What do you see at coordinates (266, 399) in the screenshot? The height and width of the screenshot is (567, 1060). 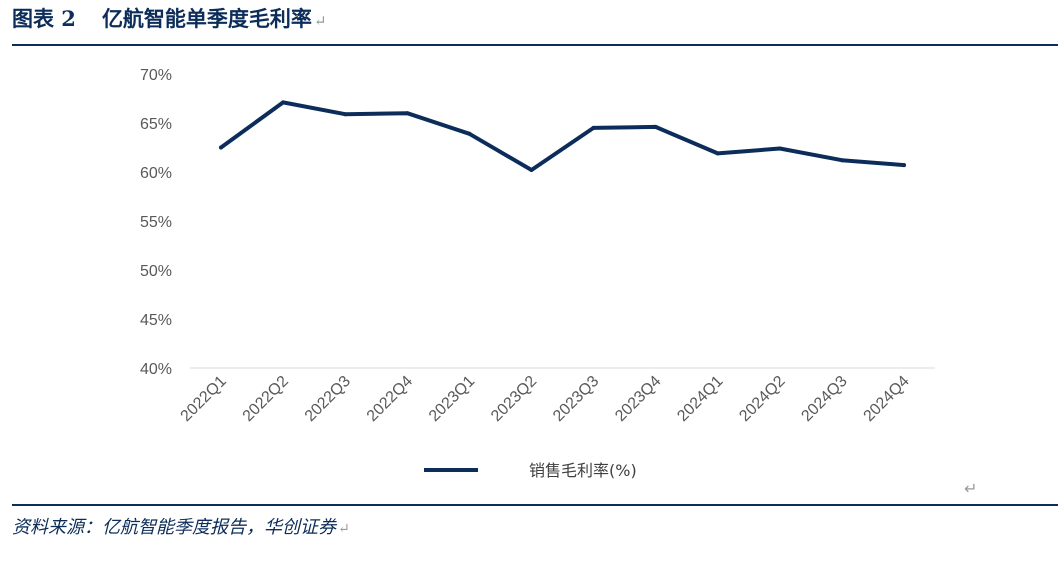 I see `x-tick-label: 2022Q2` at bounding box center [266, 399].